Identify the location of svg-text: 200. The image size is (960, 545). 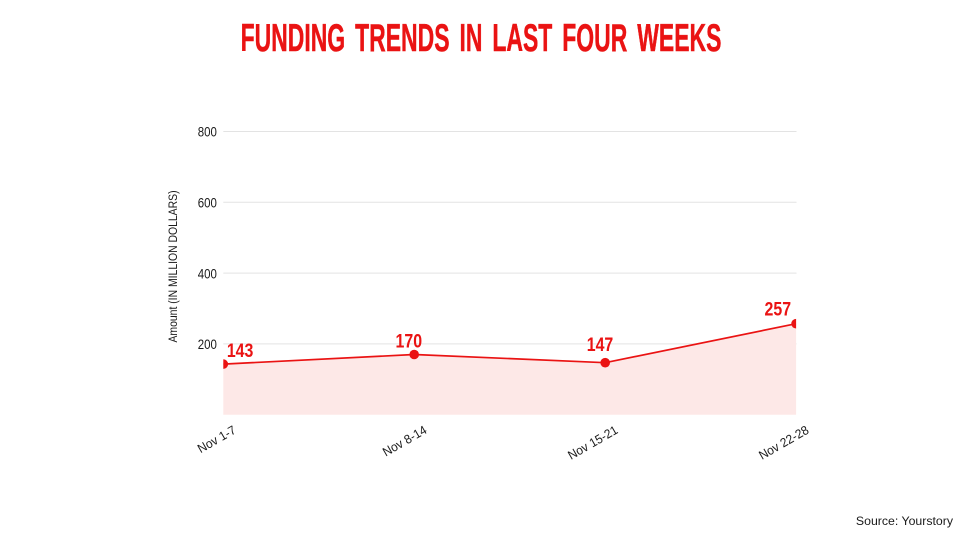
(207, 344).